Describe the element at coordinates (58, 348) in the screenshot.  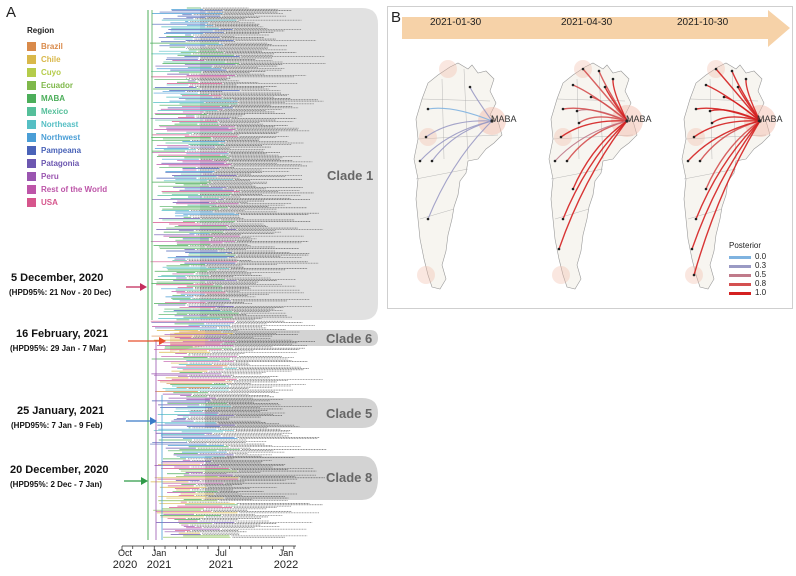
I see `annotation-2-hpd: (HPD95%: 29 Jan - 7 Mar)` at that location.